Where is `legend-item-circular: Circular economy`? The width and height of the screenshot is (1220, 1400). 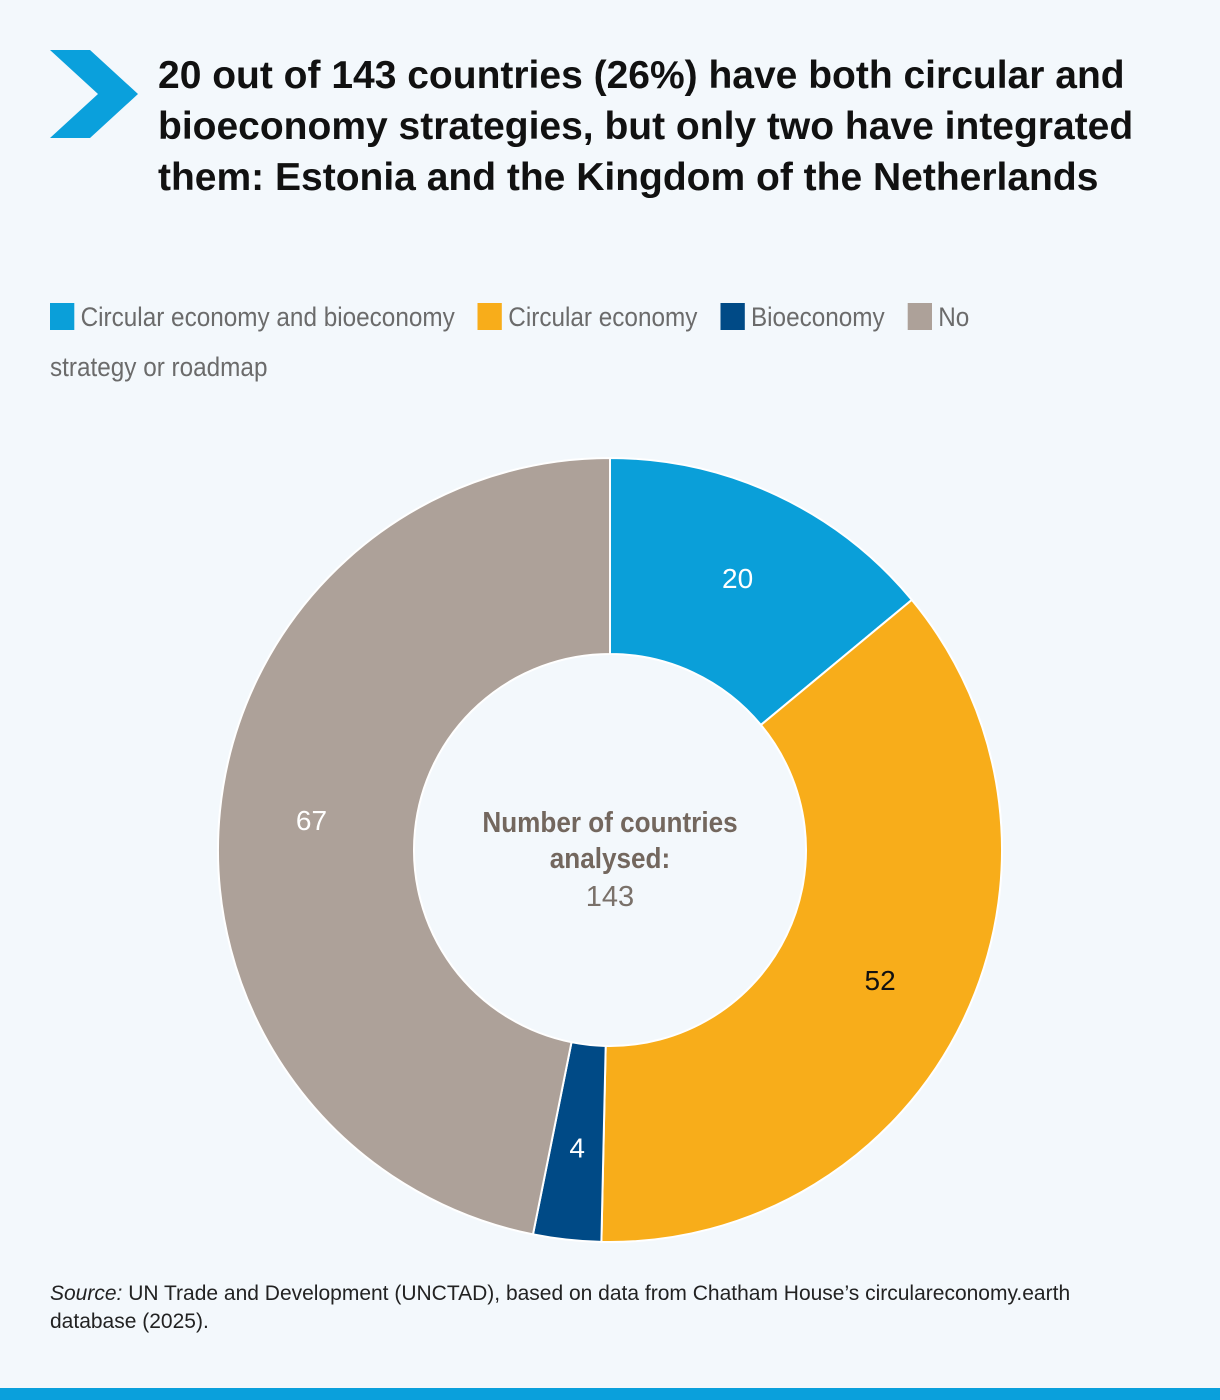
legend-item-circular: Circular economy is located at coordinates (587, 317).